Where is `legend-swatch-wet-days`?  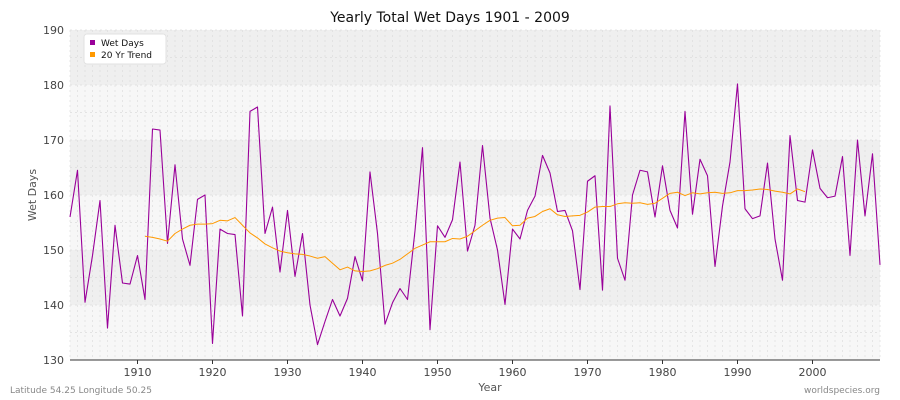
legend-swatch-wet-days is located at coordinates (92, 42).